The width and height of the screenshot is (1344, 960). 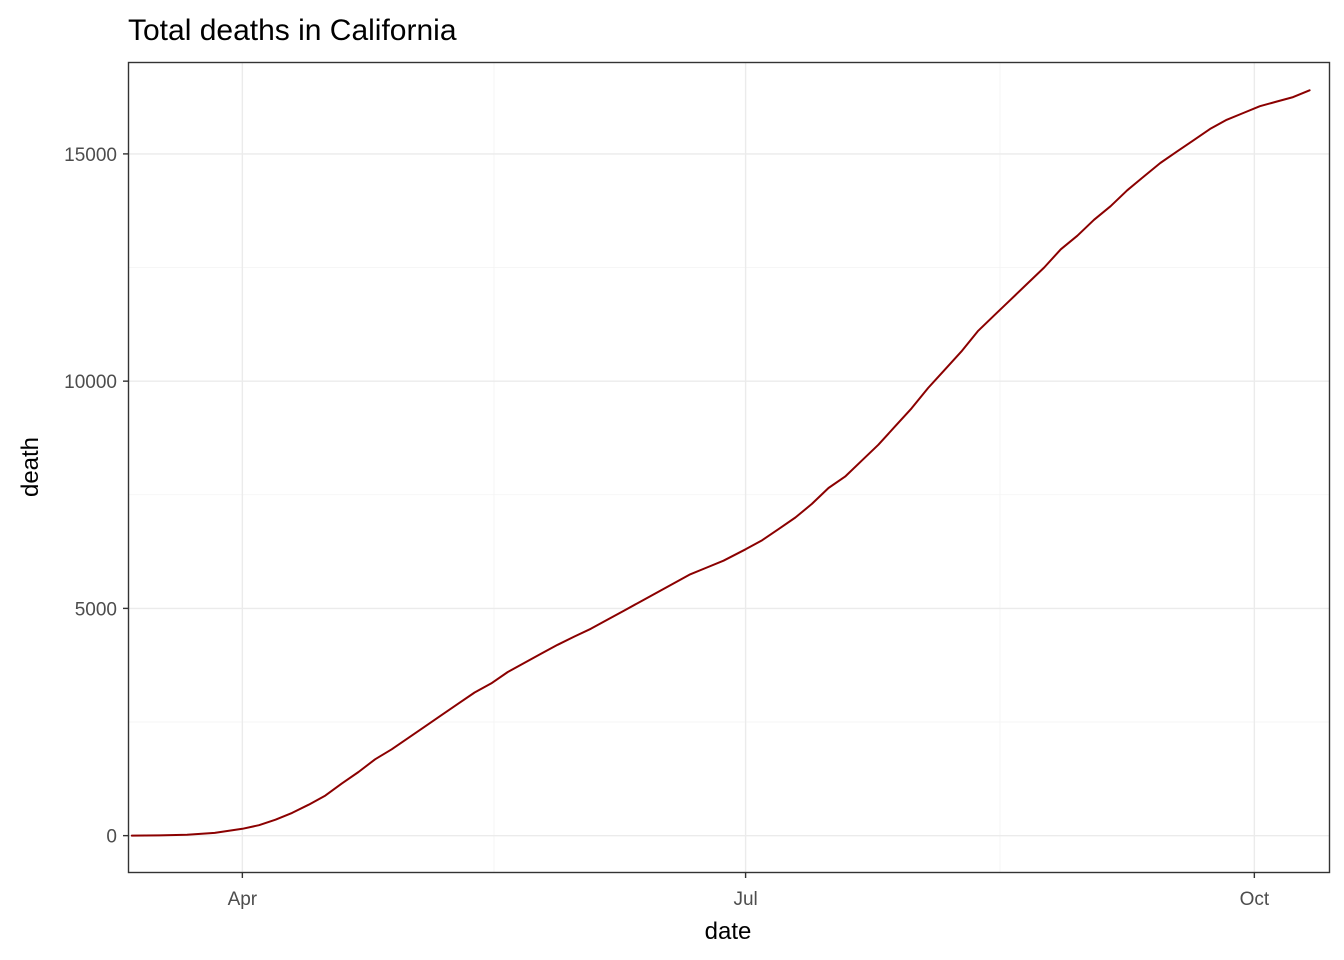 I want to click on x-axis: Apr Jul Oct, so click(x=749, y=891).